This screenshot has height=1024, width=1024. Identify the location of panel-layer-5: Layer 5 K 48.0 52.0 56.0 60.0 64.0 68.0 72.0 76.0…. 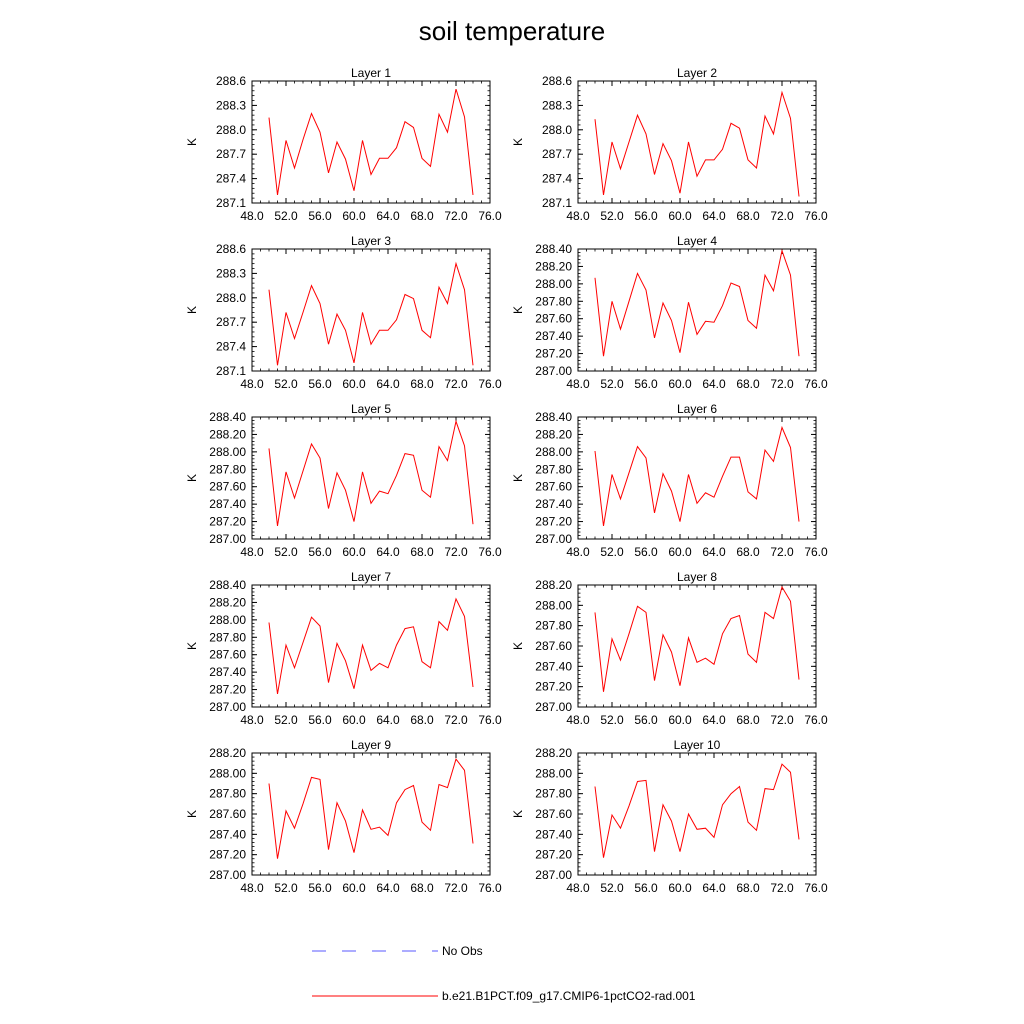
(343, 480).